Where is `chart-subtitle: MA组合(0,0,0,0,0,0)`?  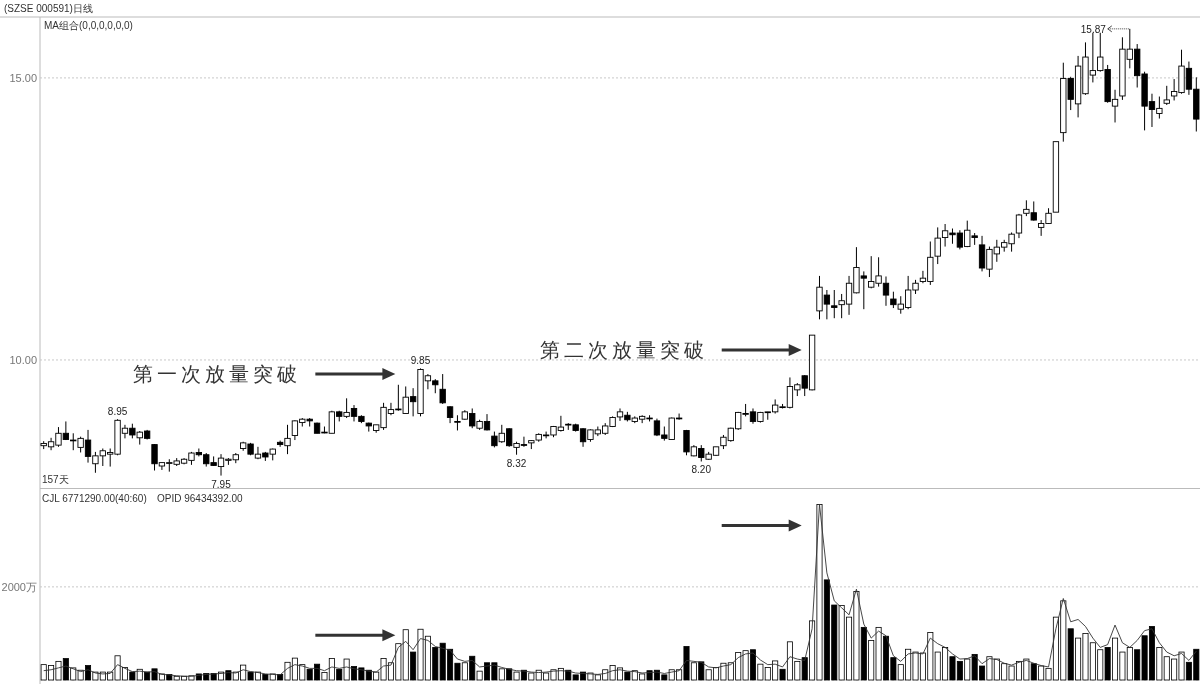
chart-subtitle: MA组合(0,0,0,0,0,0) is located at coordinates (88, 25).